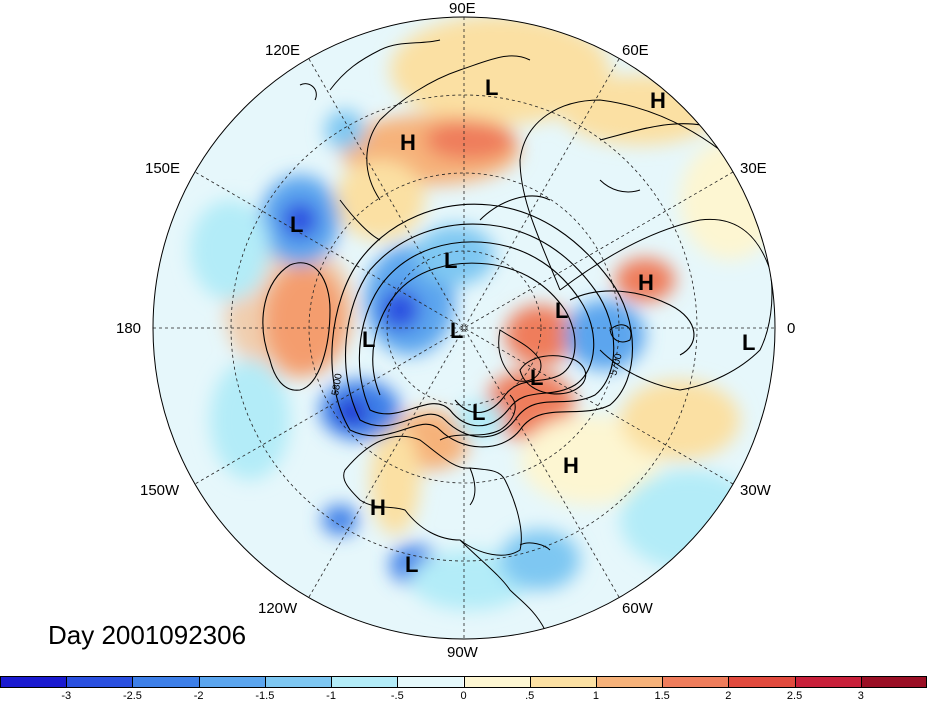  What do you see at coordinates (278, 608) in the screenshot?
I see `lon-label-120w: 120W` at bounding box center [278, 608].